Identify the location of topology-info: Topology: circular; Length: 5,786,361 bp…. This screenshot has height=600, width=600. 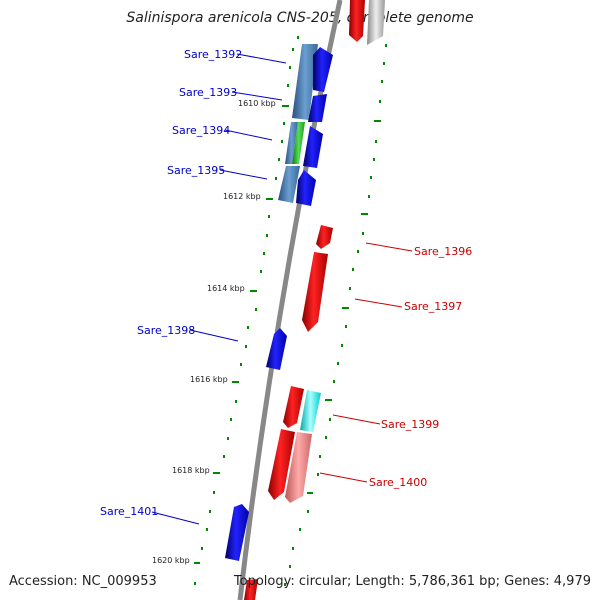
(412, 581).